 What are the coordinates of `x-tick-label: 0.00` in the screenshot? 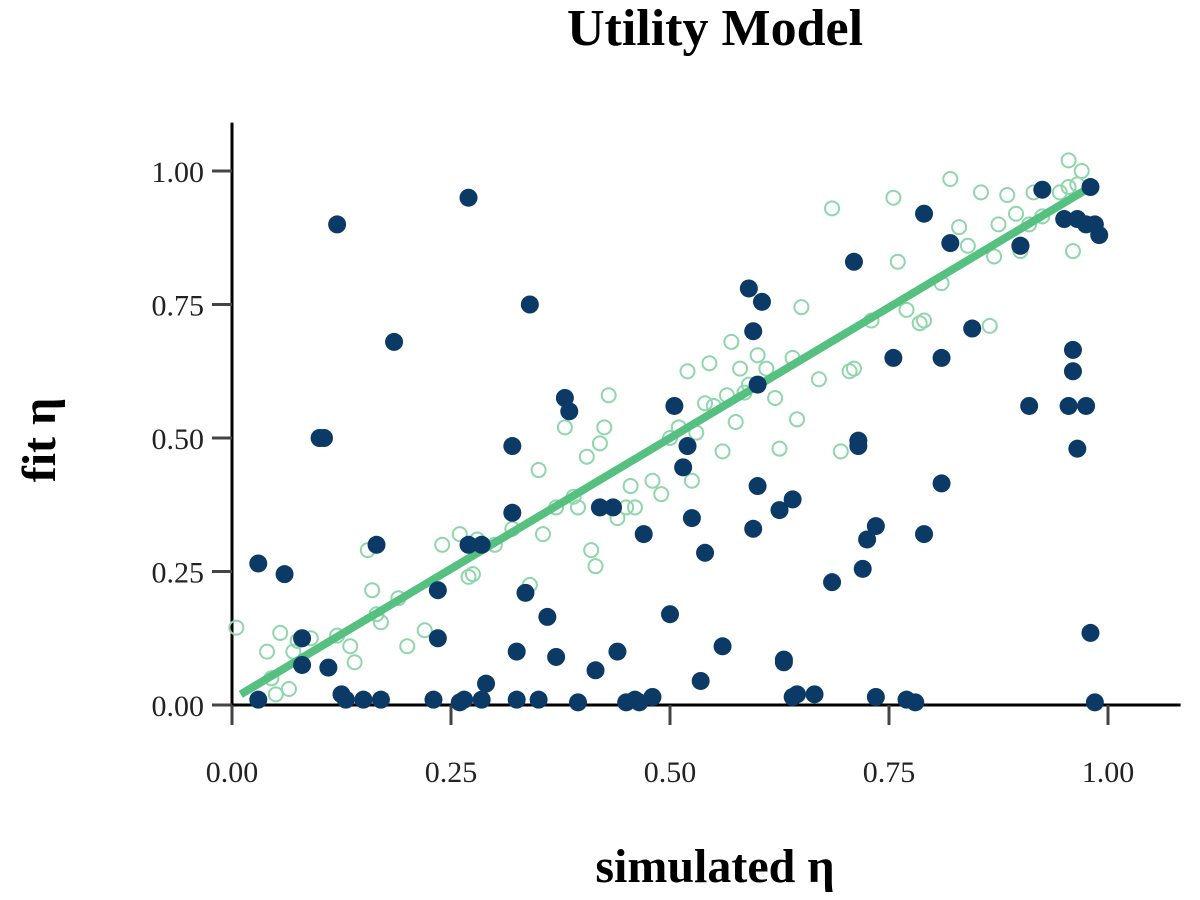 It's located at (232, 772).